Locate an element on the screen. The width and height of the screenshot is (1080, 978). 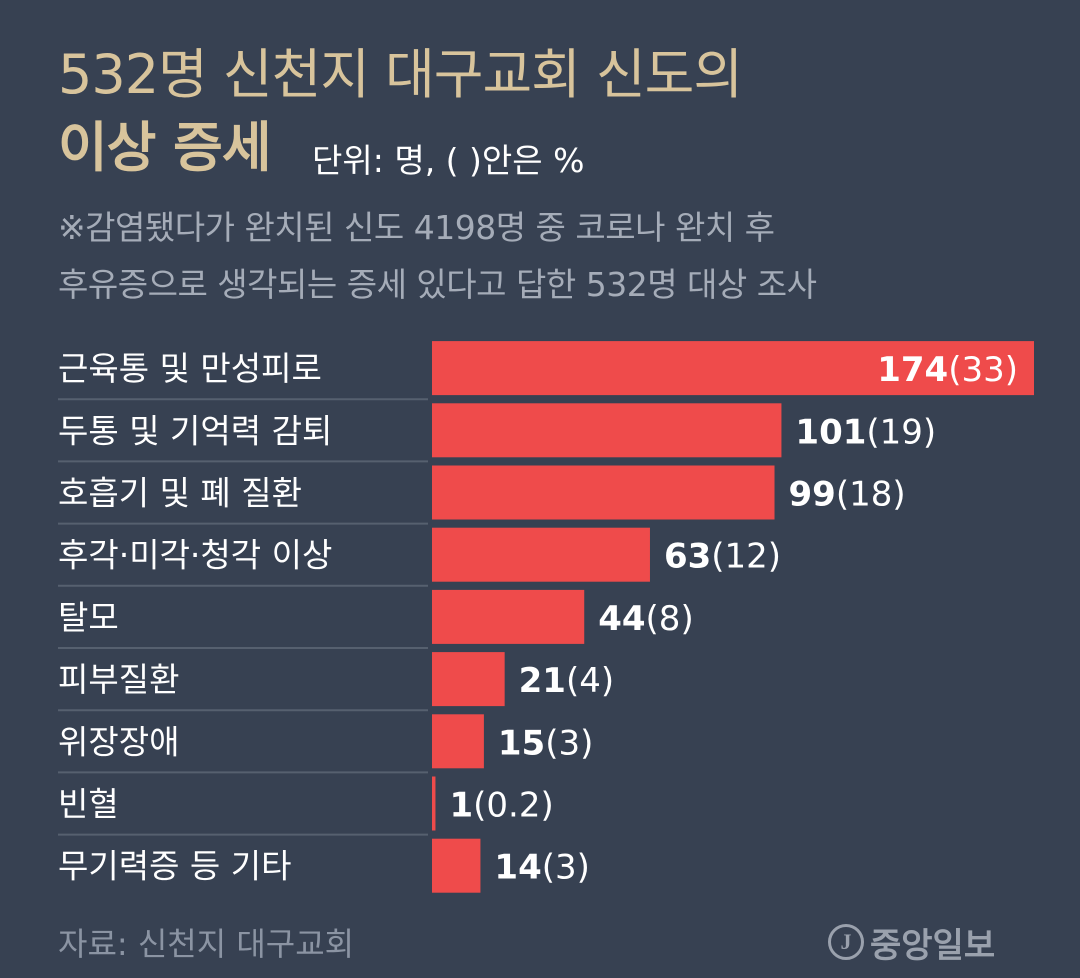
category-label: 호흡기 및 폐 질환 is located at coordinates (180, 493).